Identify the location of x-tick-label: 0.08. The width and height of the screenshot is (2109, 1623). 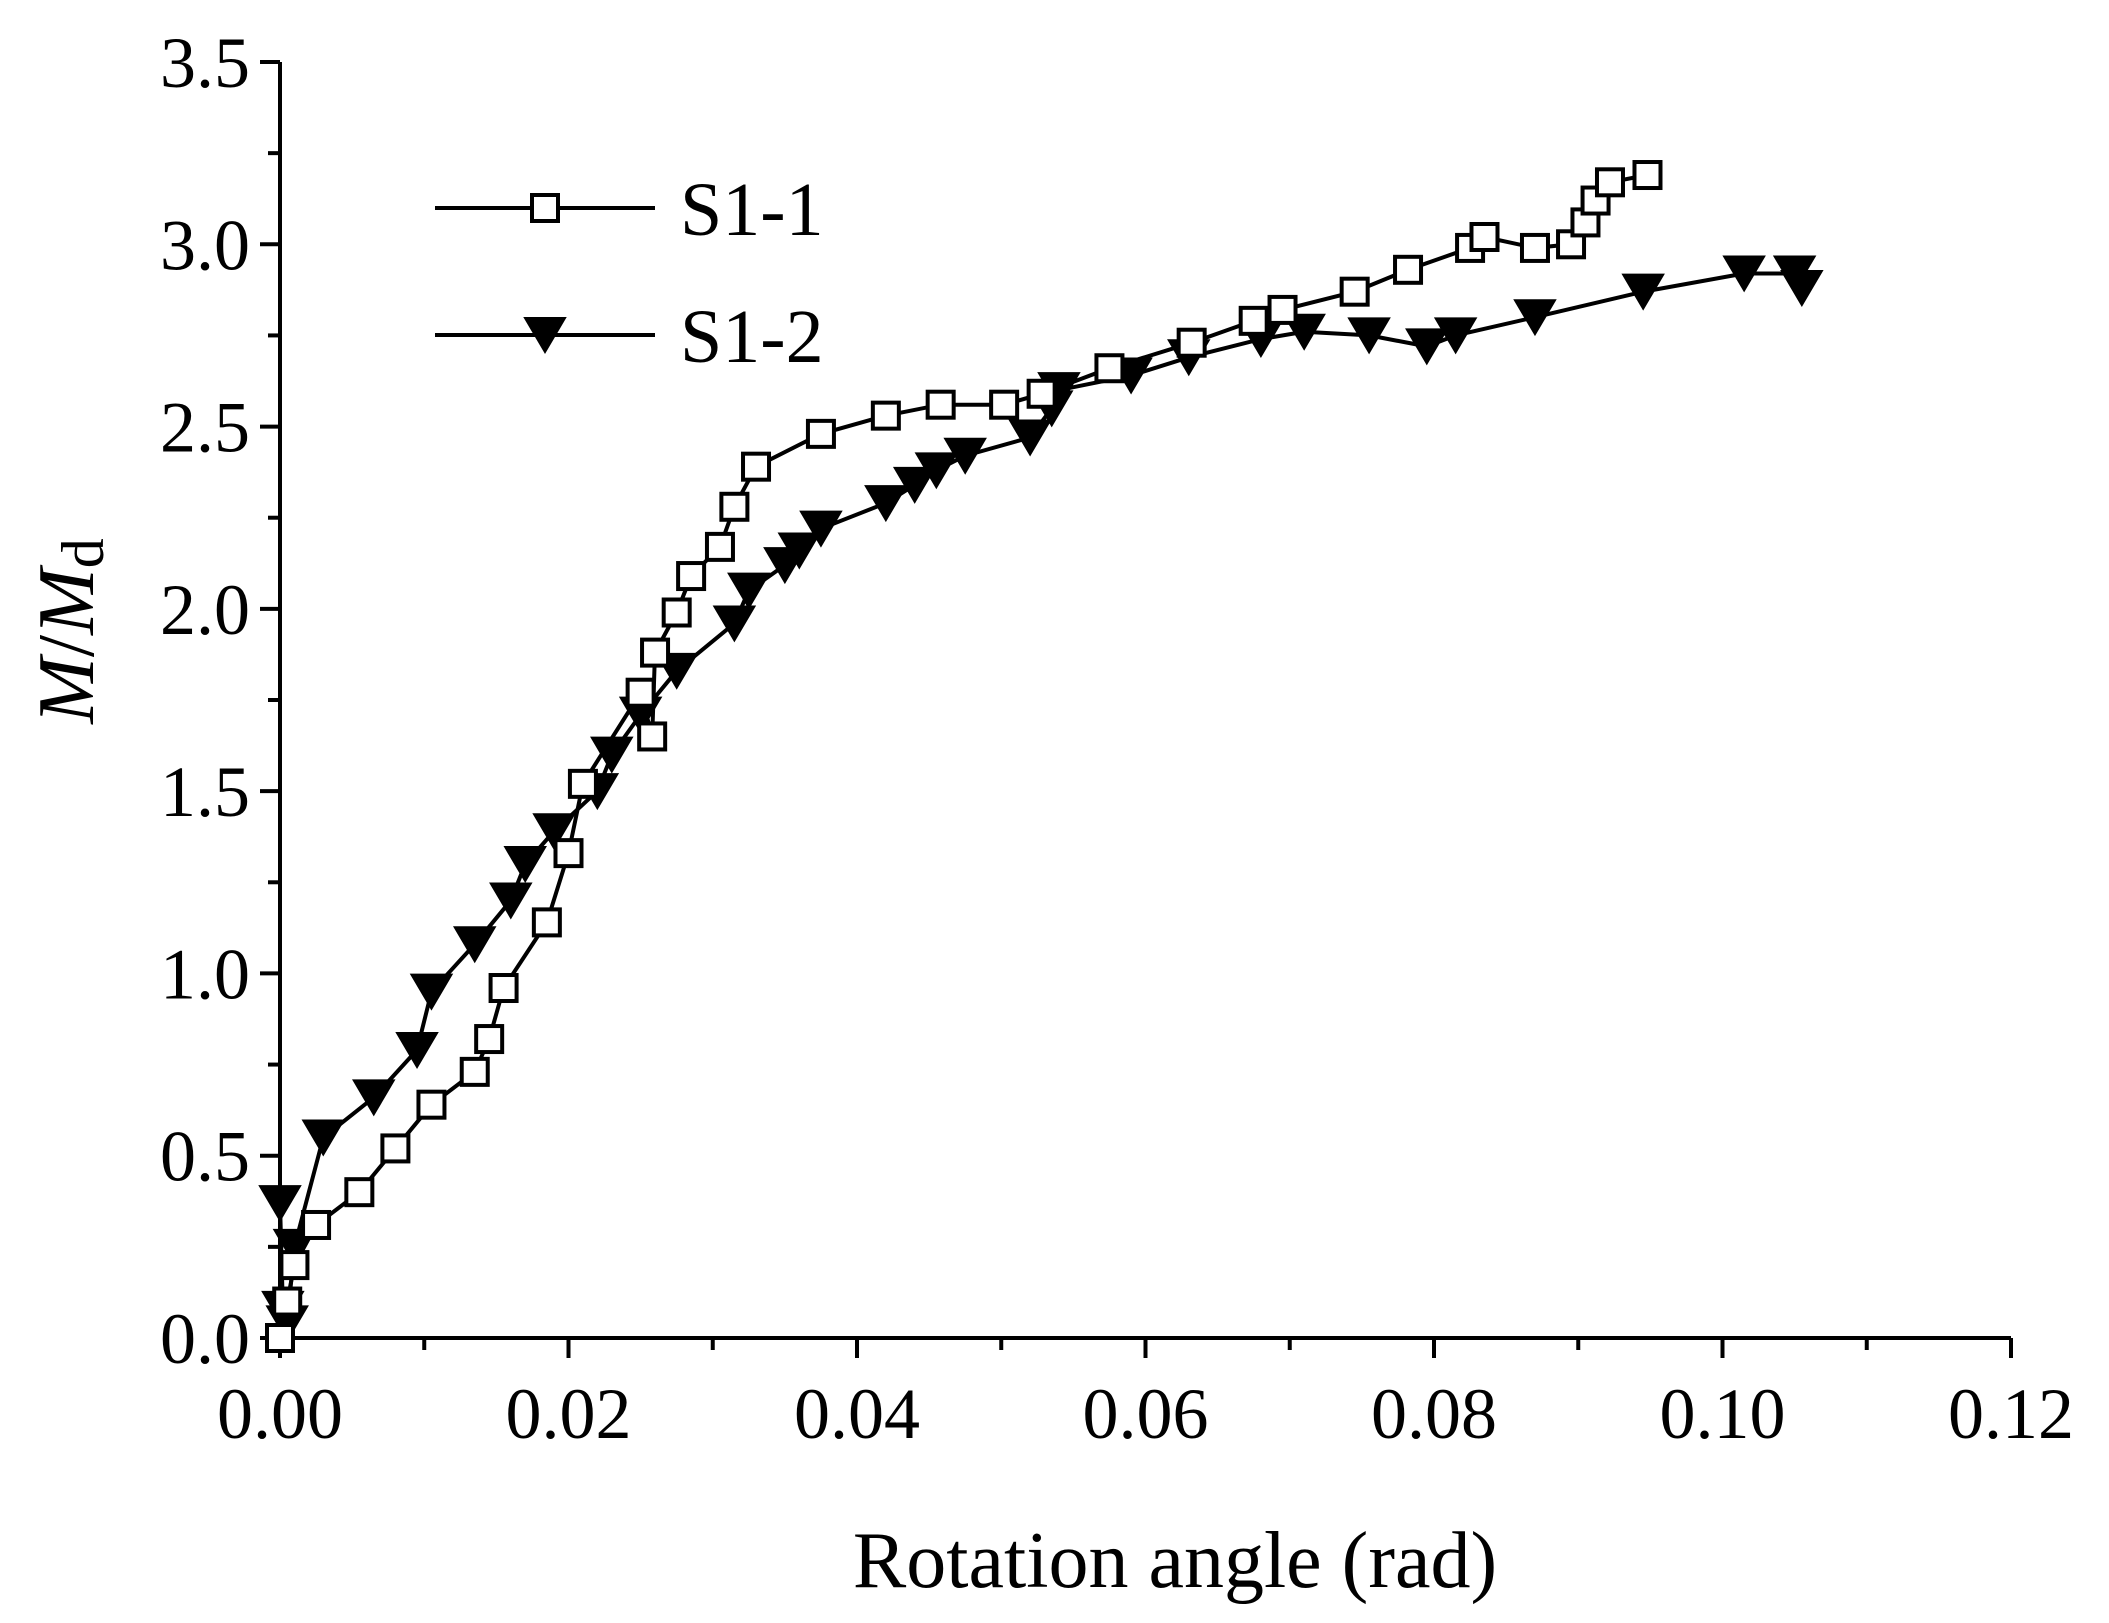
(1434, 1414).